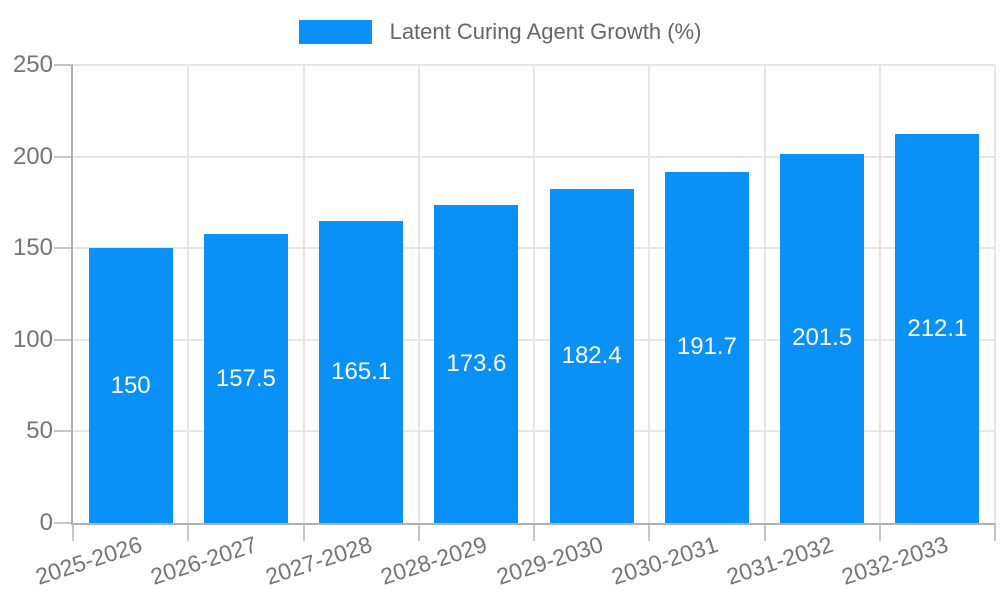 The height and width of the screenshot is (600, 1000). I want to click on x-axis-line, so click(533, 524).